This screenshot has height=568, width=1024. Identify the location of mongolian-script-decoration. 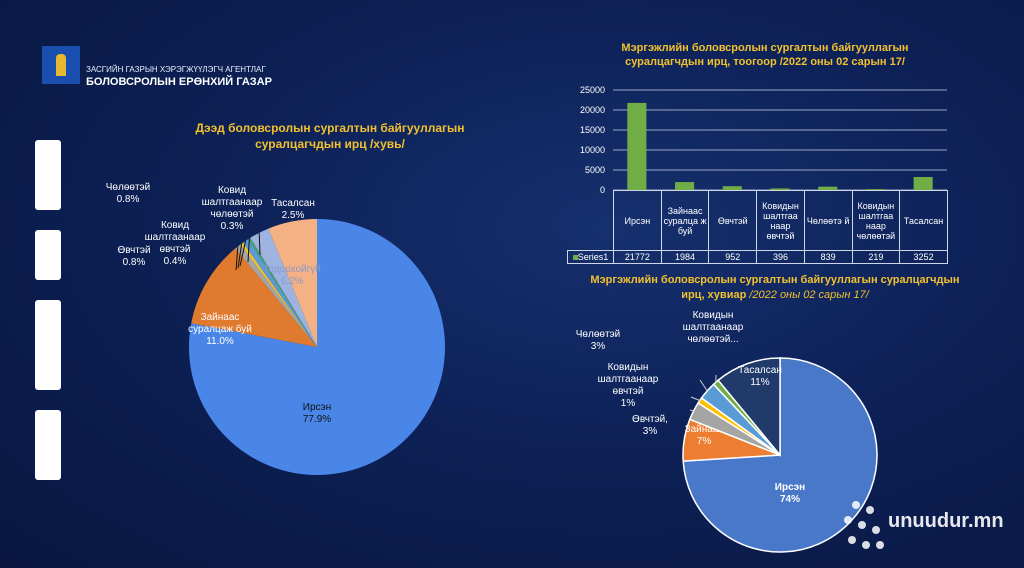
(48, 310).